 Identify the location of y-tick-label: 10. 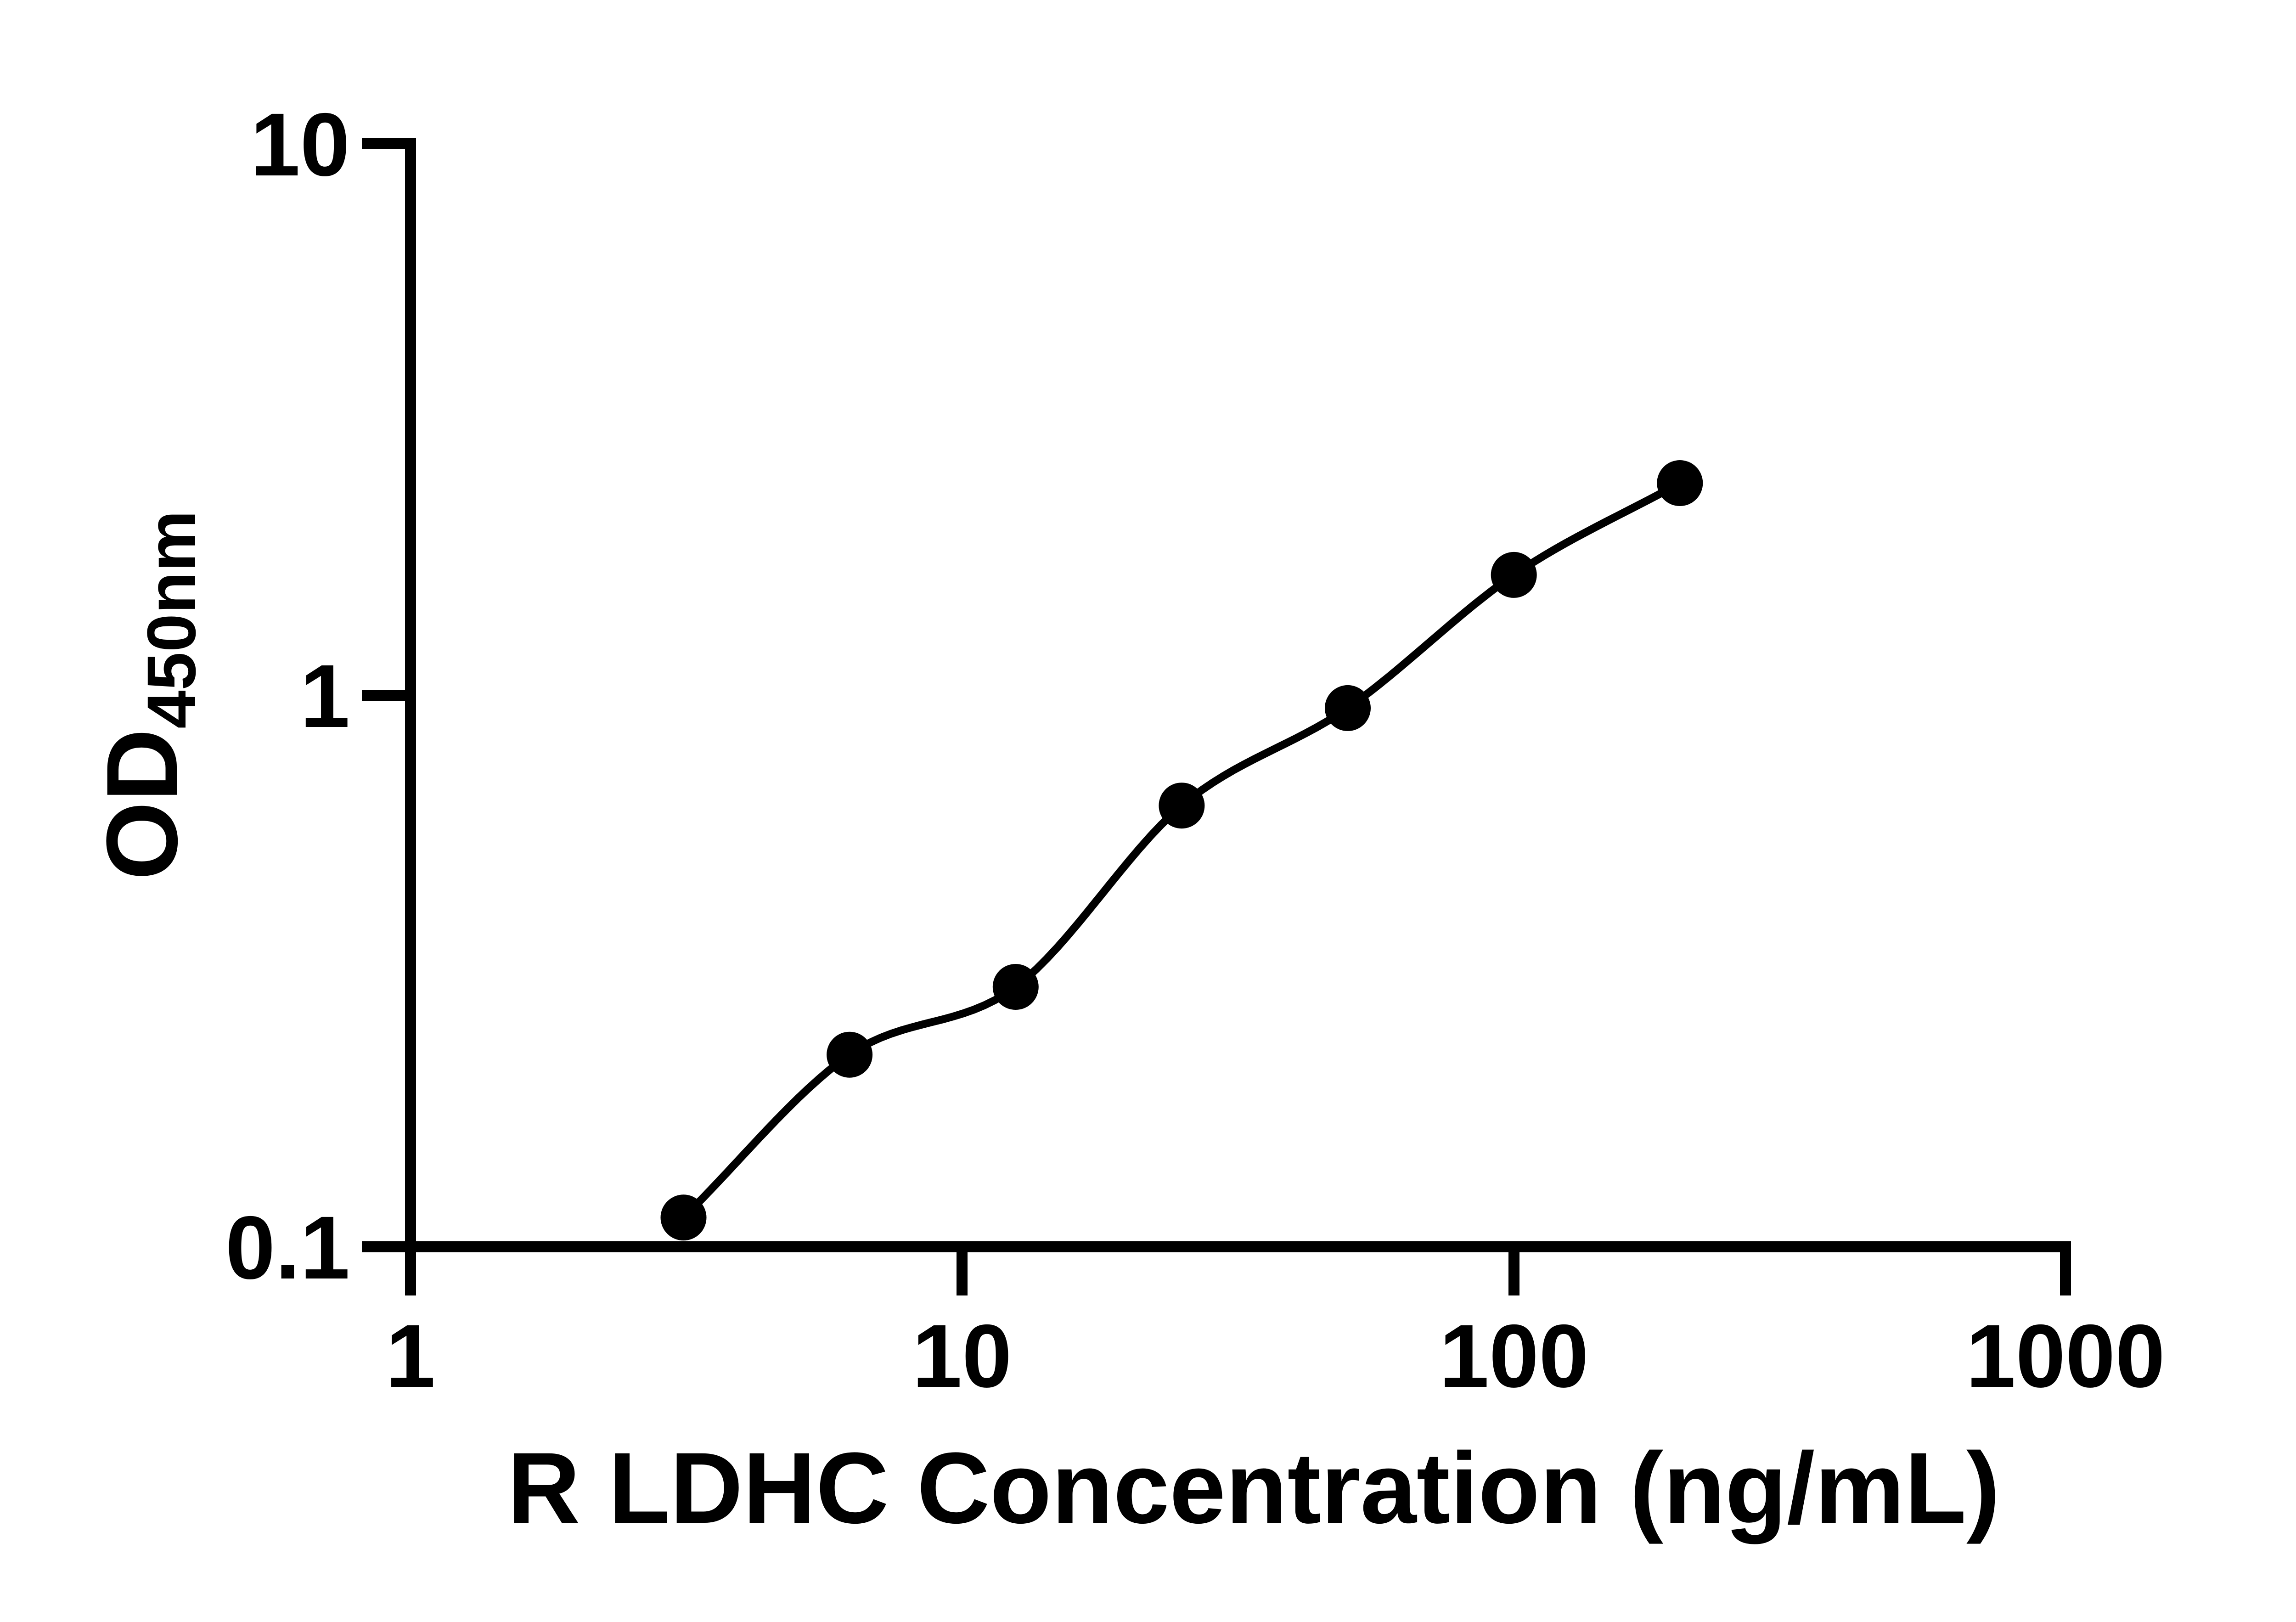
(300, 145).